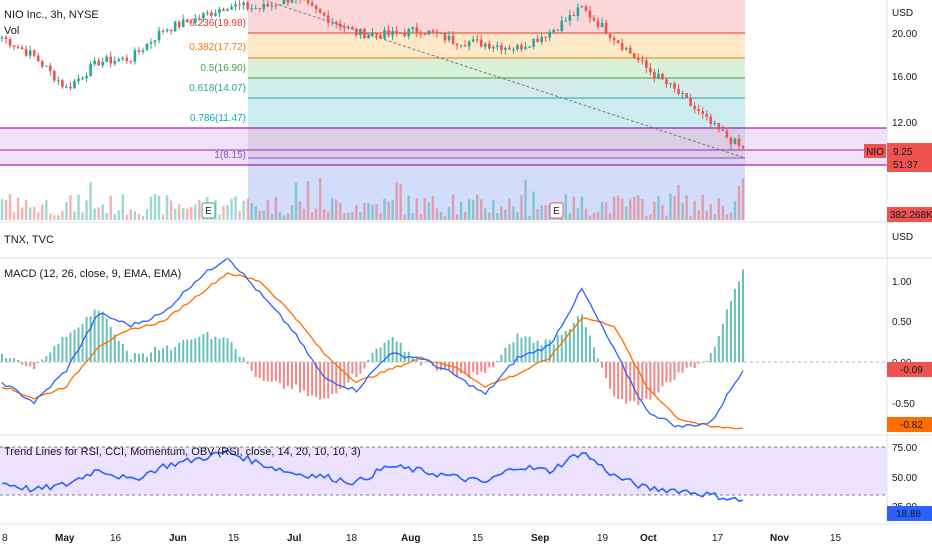  Describe the element at coordinates (92, 274) in the screenshot. I see `macd-label: MACD (12, 26, close, 9, EMA, EMA)` at that location.